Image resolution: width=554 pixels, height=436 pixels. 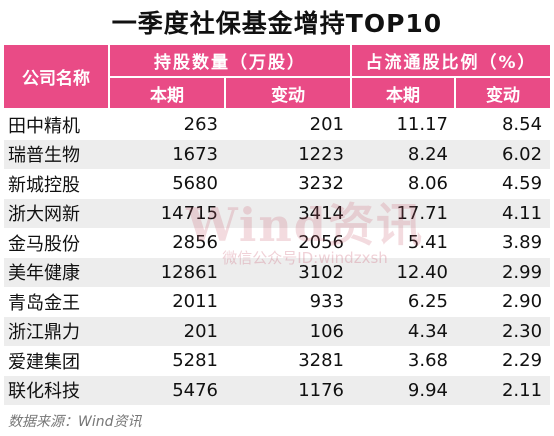 I want to click on holdings-current-cell: 263, so click(x=168, y=125).